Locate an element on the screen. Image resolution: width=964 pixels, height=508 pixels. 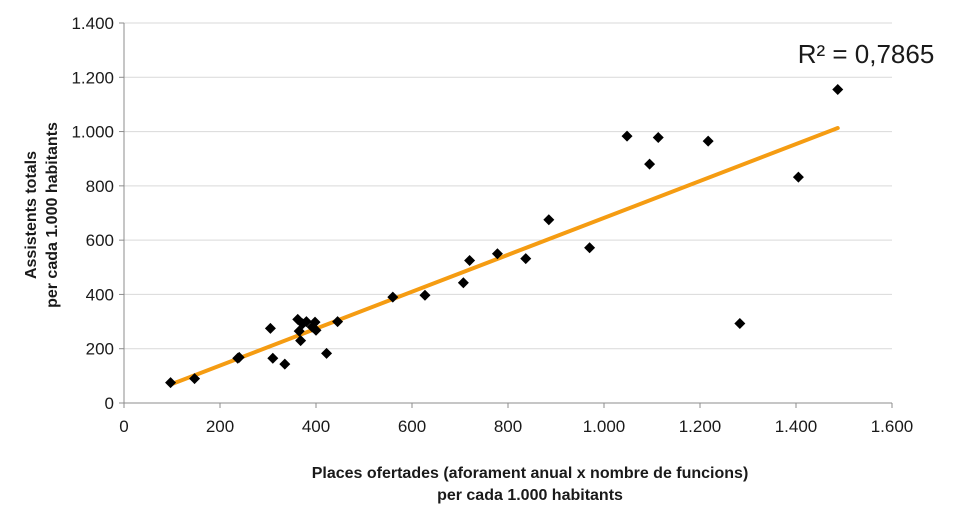
y-tick-labels: 0 200 400 600 800 1.000 1.200 1.400 is located at coordinates (92, 213).